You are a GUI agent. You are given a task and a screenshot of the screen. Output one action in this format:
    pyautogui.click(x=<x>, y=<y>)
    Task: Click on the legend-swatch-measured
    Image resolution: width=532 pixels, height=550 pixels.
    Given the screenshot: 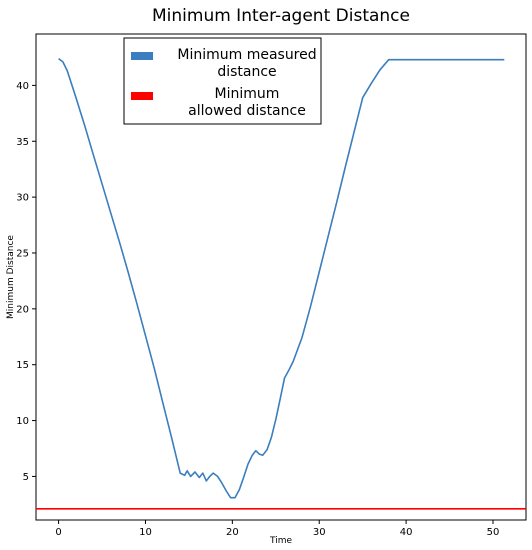 What is the action you would take?
    pyautogui.click(x=142, y=56)
    